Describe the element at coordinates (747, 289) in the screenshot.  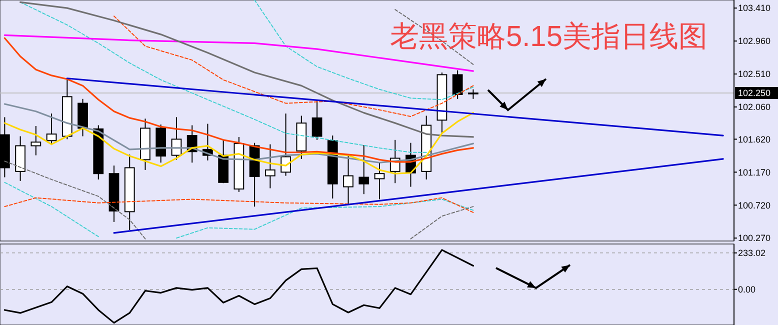
I see `y-tick-label: 0.00` at that location.